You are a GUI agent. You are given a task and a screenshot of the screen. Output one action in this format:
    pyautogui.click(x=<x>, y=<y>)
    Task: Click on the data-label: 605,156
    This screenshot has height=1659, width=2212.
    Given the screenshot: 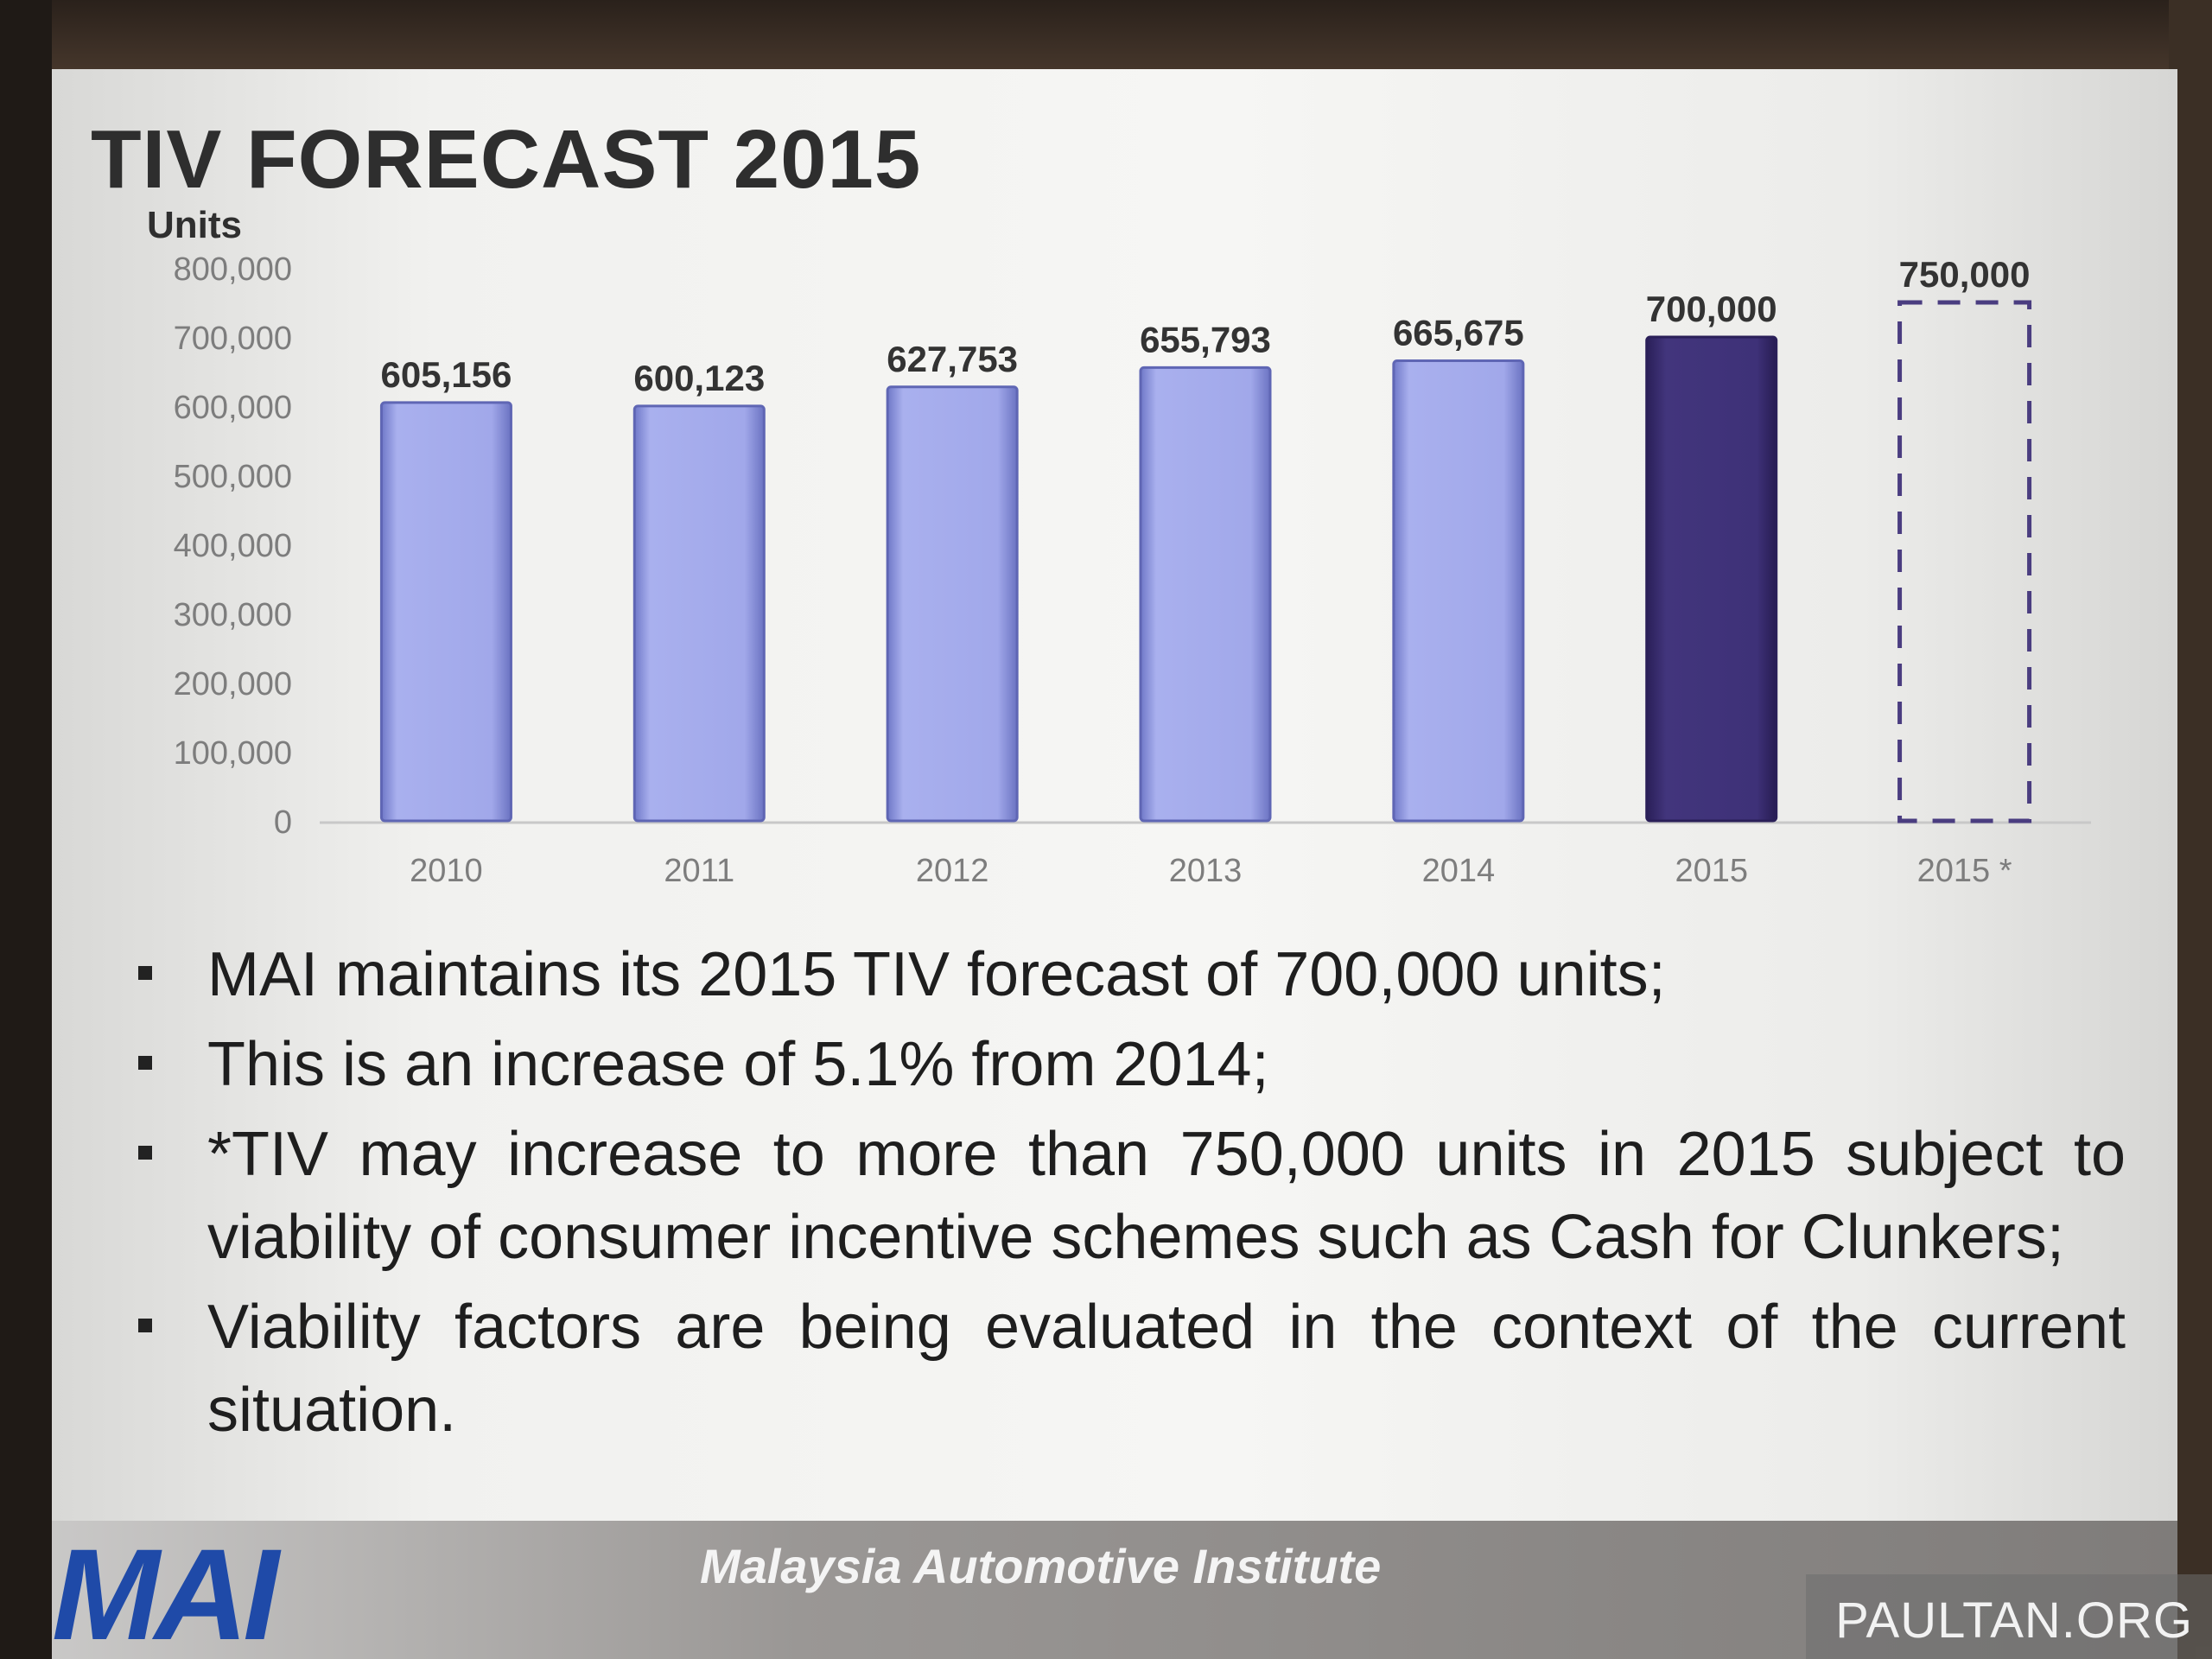 What is the action you would take?
    pyautogui.click(x=446, y=374)
    